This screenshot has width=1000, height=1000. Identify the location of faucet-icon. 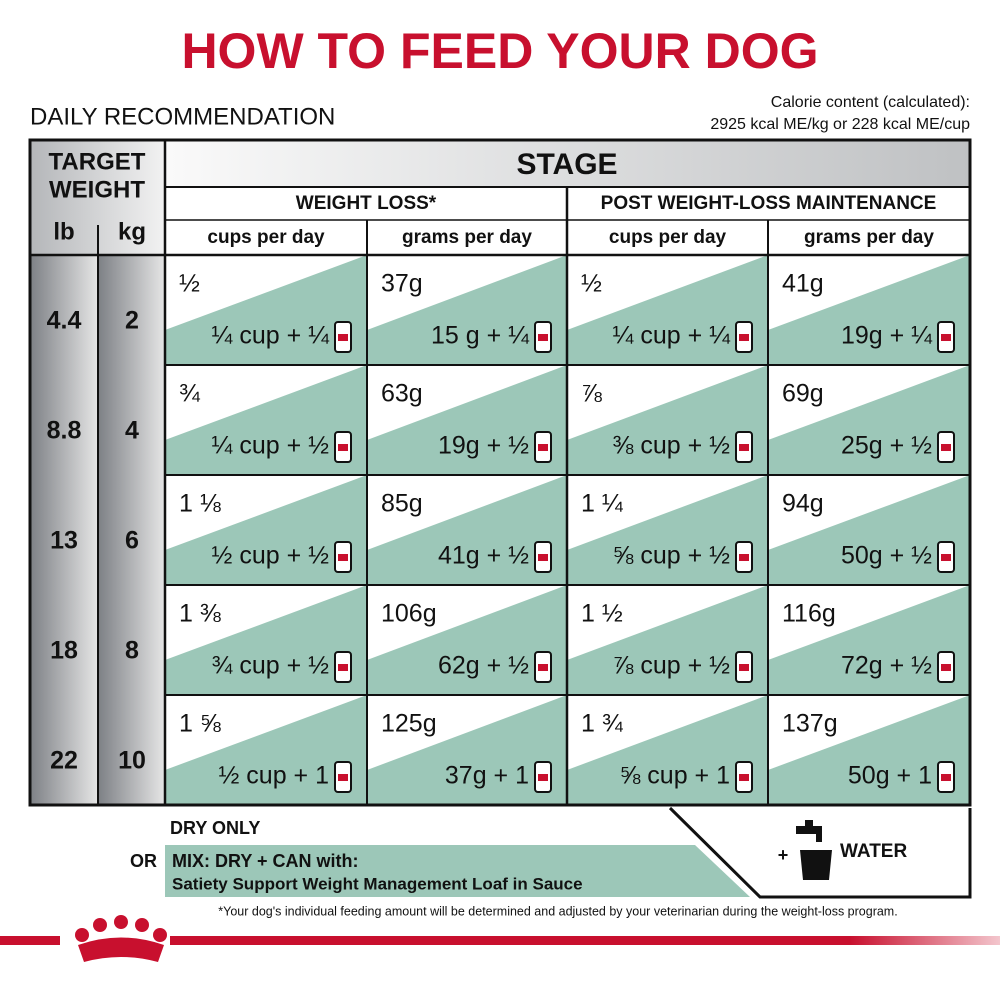
(814, 850).